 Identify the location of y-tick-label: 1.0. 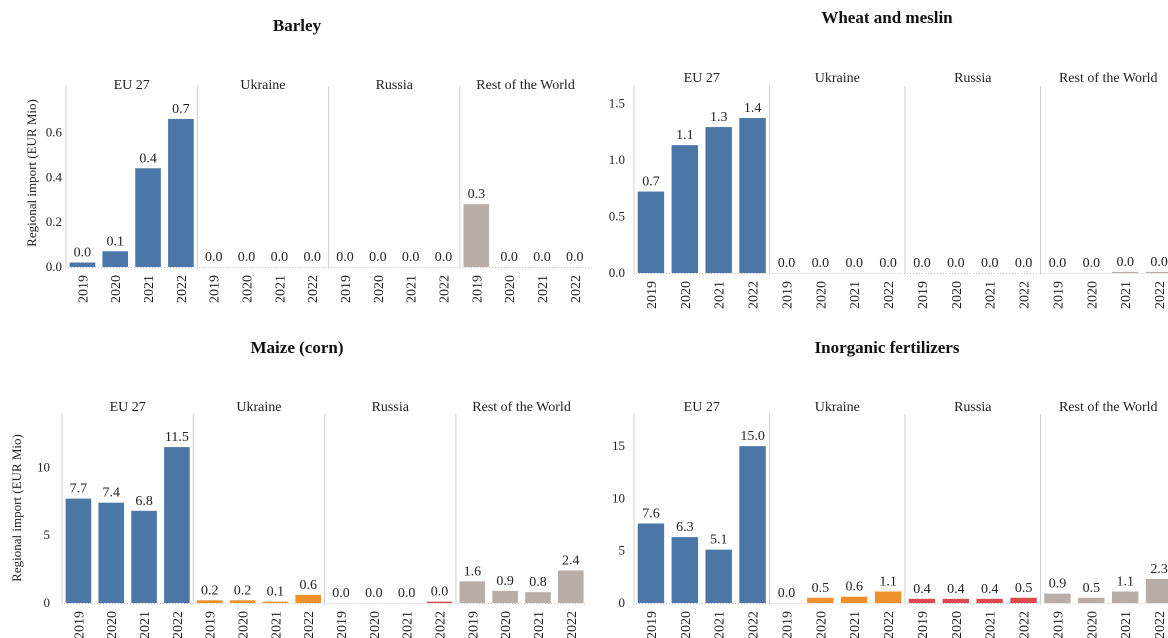
(617, 159).